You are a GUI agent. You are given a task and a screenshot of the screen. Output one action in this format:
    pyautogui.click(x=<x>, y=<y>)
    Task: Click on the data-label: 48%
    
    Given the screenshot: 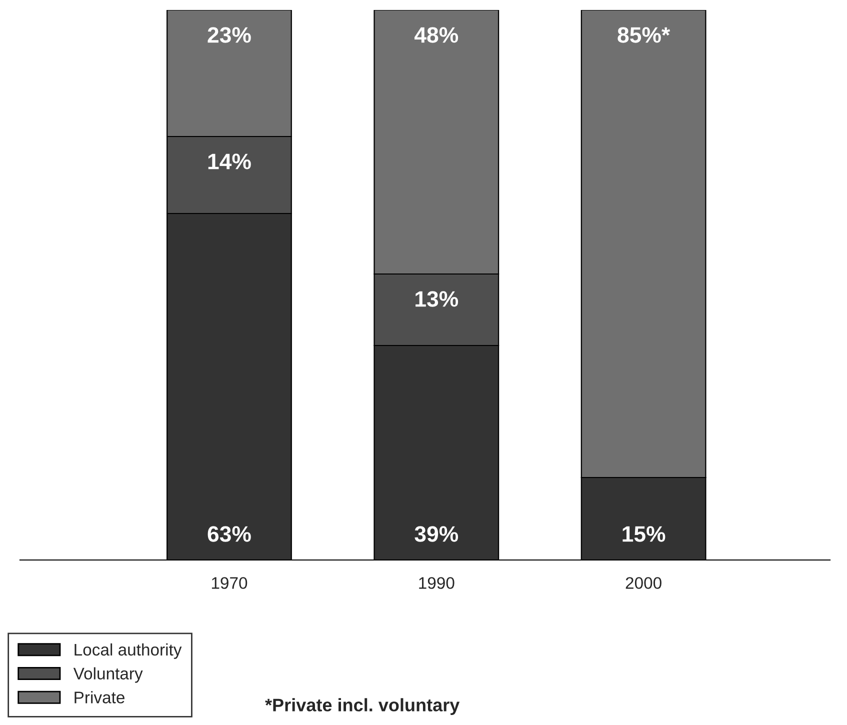 What is the action you would take?
    pyautogui.click(x=436, y=35)
    